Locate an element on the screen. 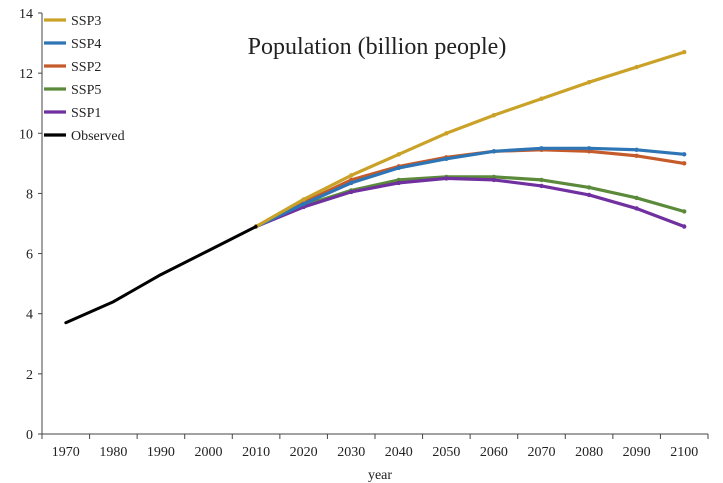 This screenshot has height=483, width=723. x-tick-label: 2090 is located at coordinates (637, 452).